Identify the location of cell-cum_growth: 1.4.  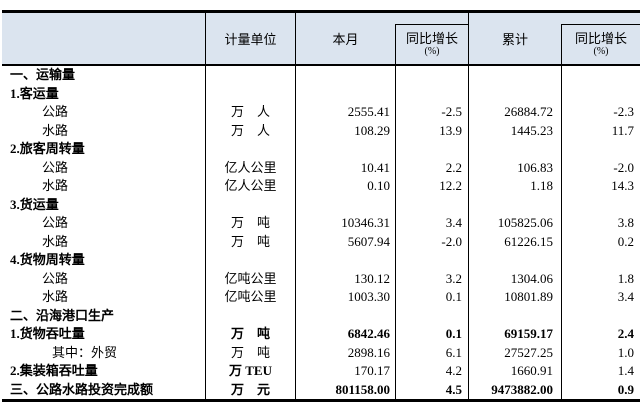
(600, 371).